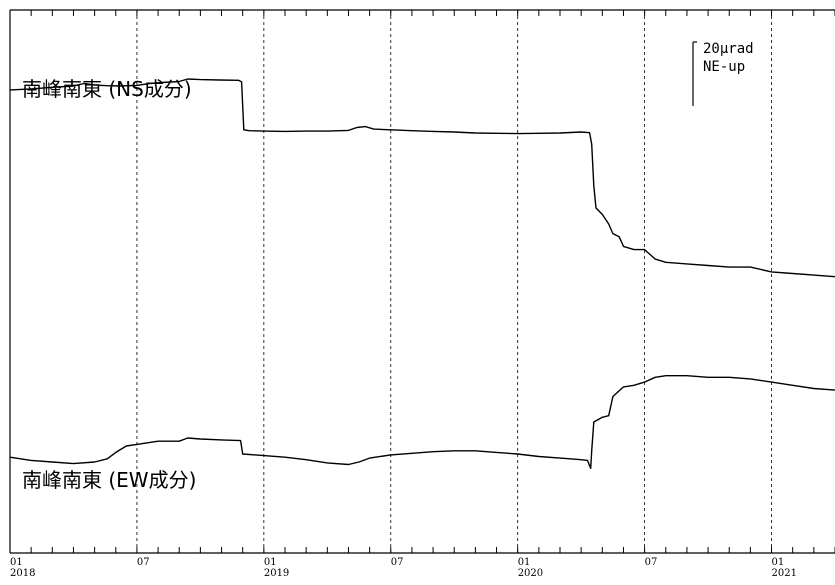 The width and height of the screenshot is (835, 585). What do you see at coordinates (270, 562) in the screenshot?
I see `x-tick-month-2: 01` at bounding box center [270, 562].